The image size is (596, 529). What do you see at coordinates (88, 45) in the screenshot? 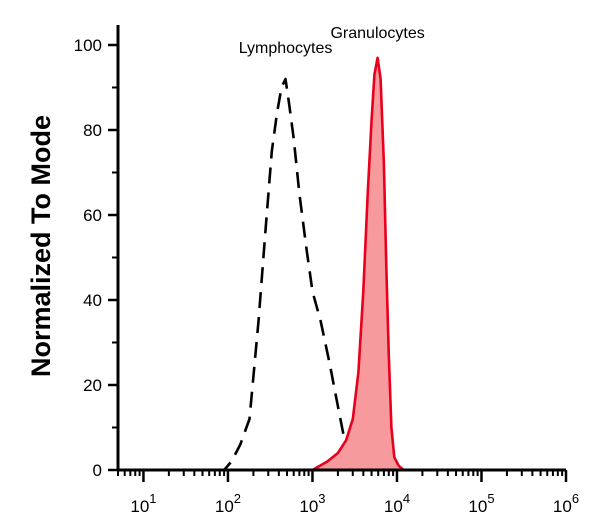
I see `y-tick-label-100: 100` at bounding box center [88, 45].